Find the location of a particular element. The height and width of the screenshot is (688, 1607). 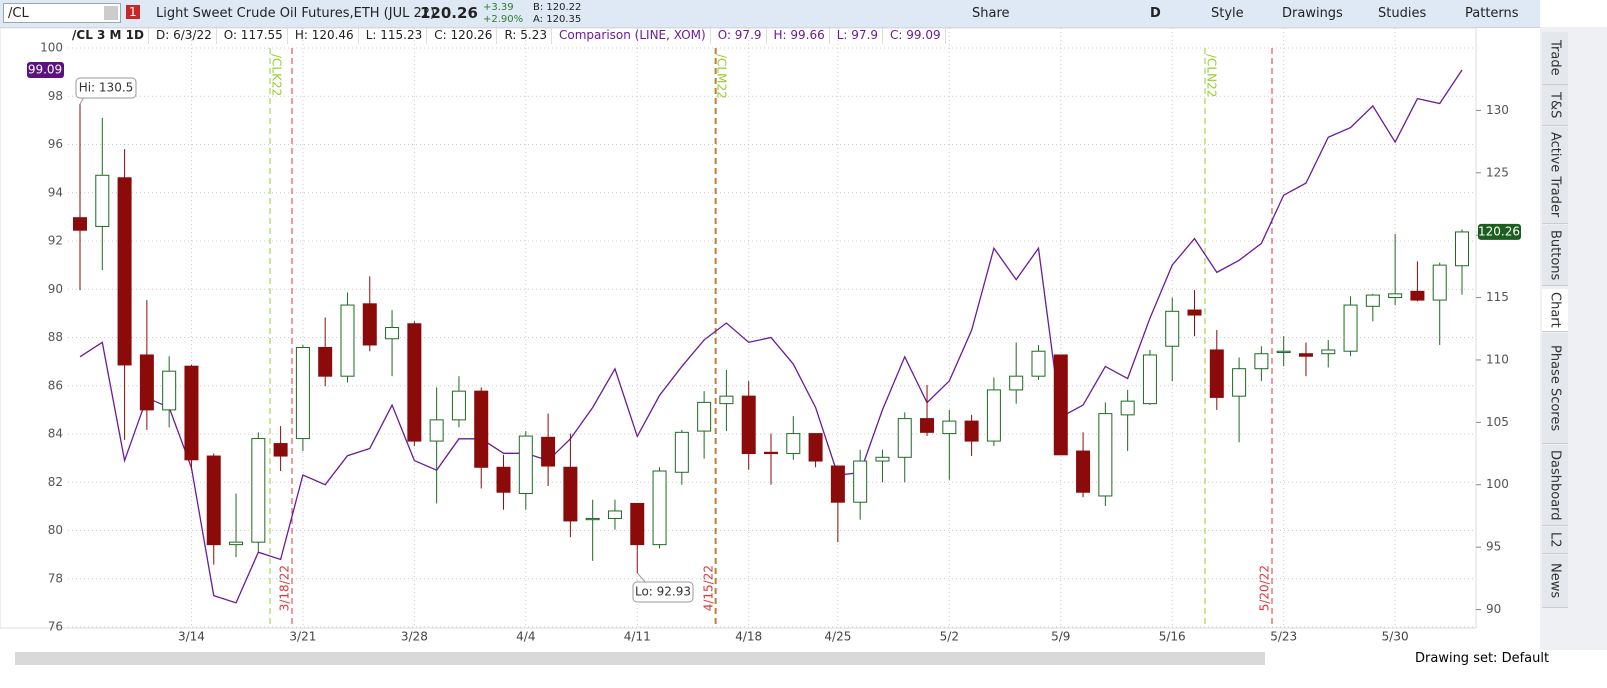

x-tick-label: 3/14 is located at coordinates (191, 637).